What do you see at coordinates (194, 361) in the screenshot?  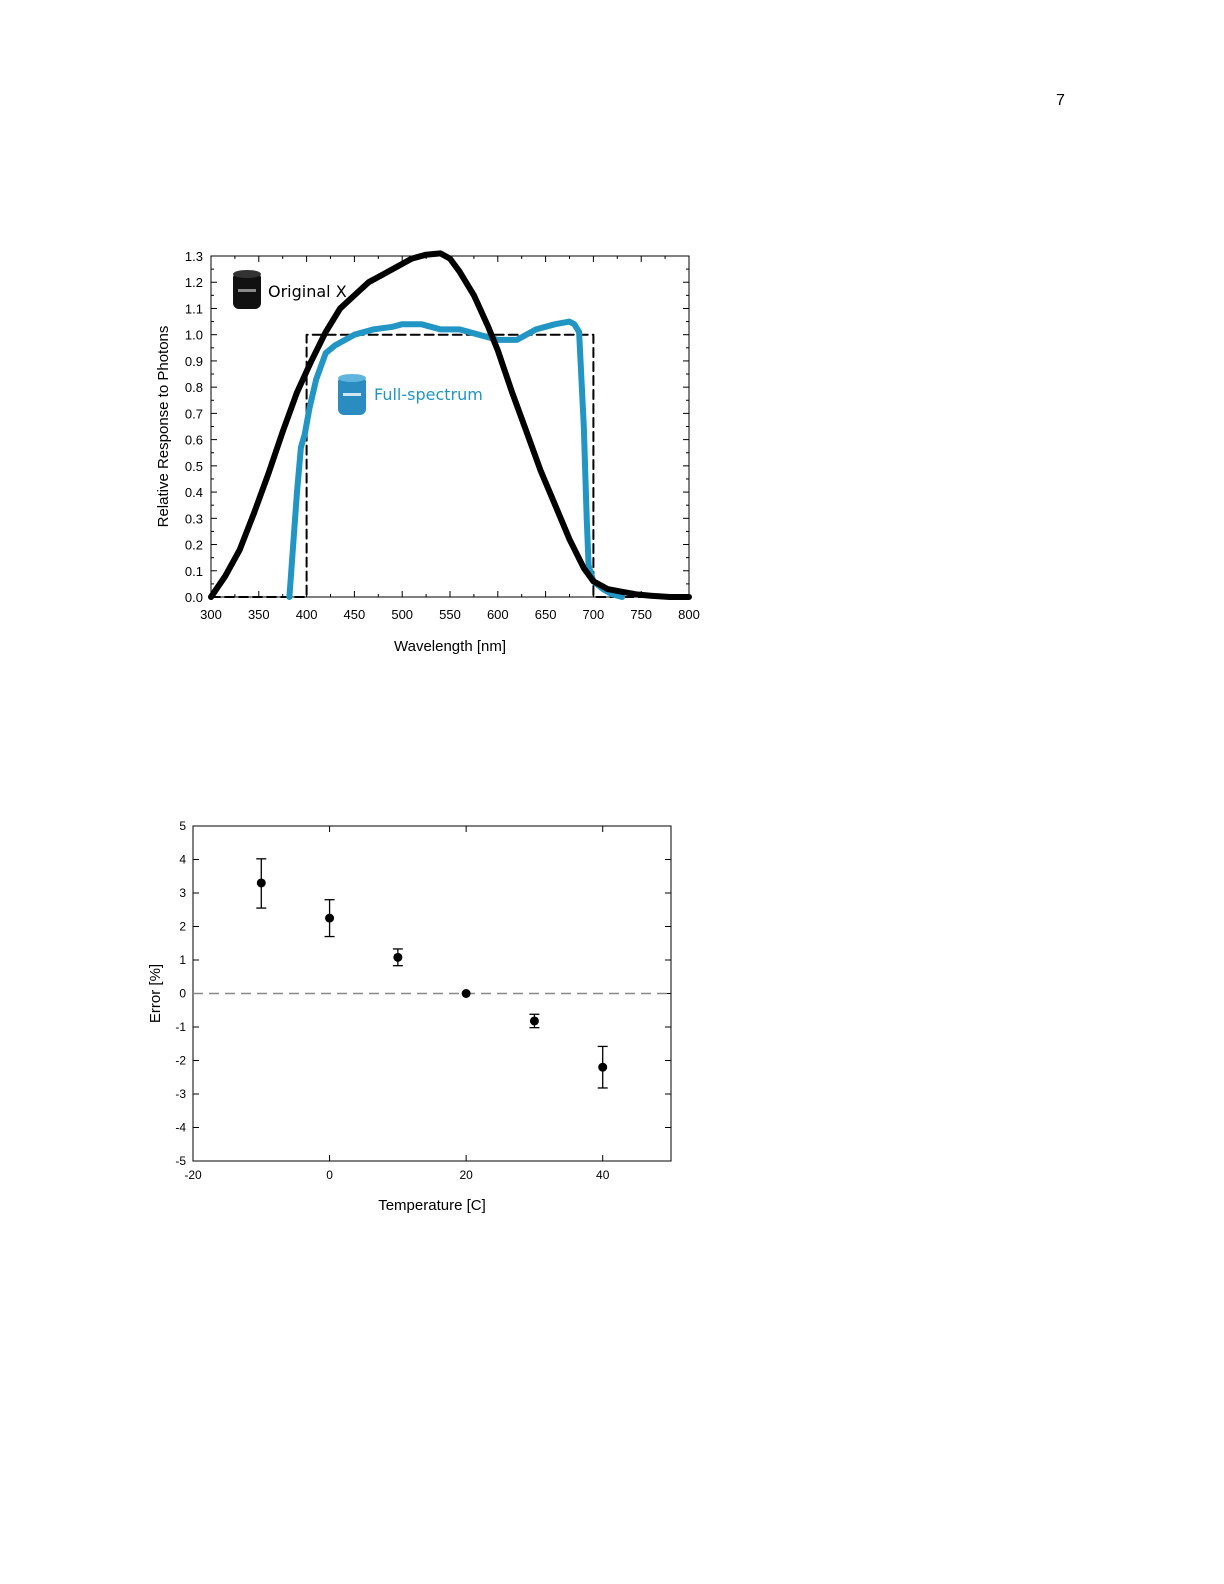 I see `chart1-y-tick-label: 0.9` at bounding box center [194, 361].